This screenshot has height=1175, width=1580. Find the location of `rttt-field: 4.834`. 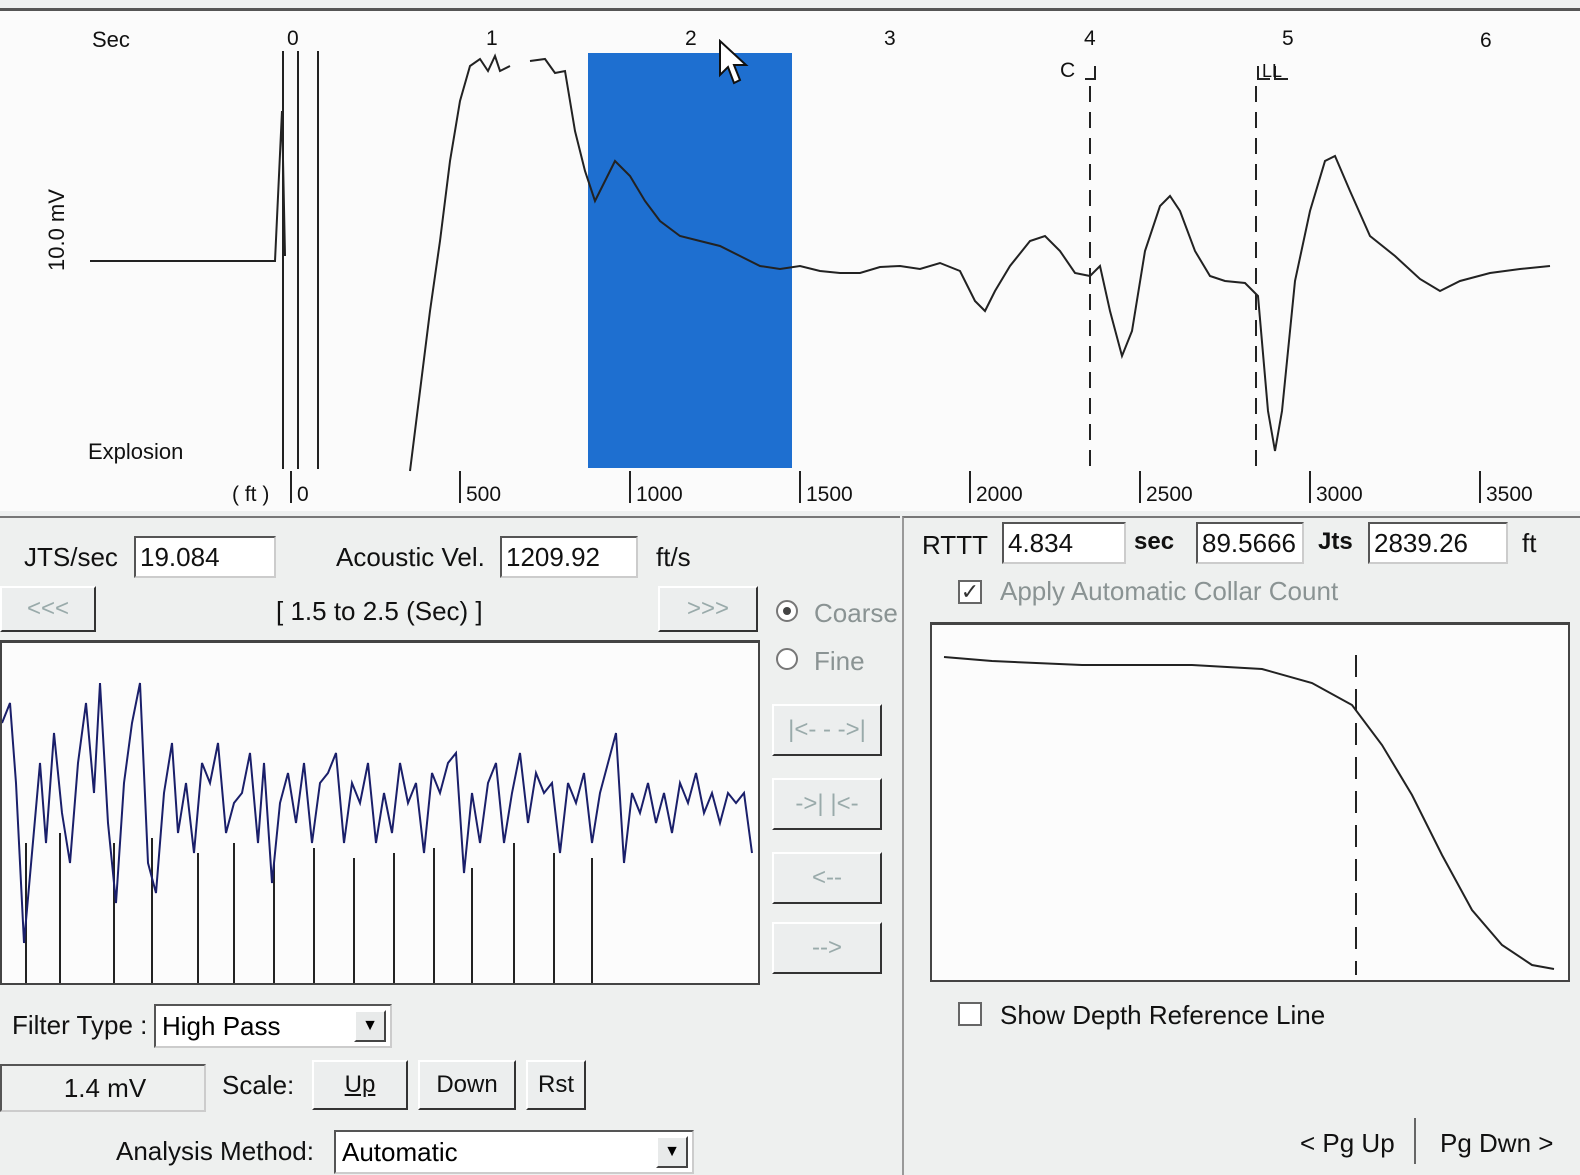

rttt-field: 4.834 is located at coordinates (1064, 543).